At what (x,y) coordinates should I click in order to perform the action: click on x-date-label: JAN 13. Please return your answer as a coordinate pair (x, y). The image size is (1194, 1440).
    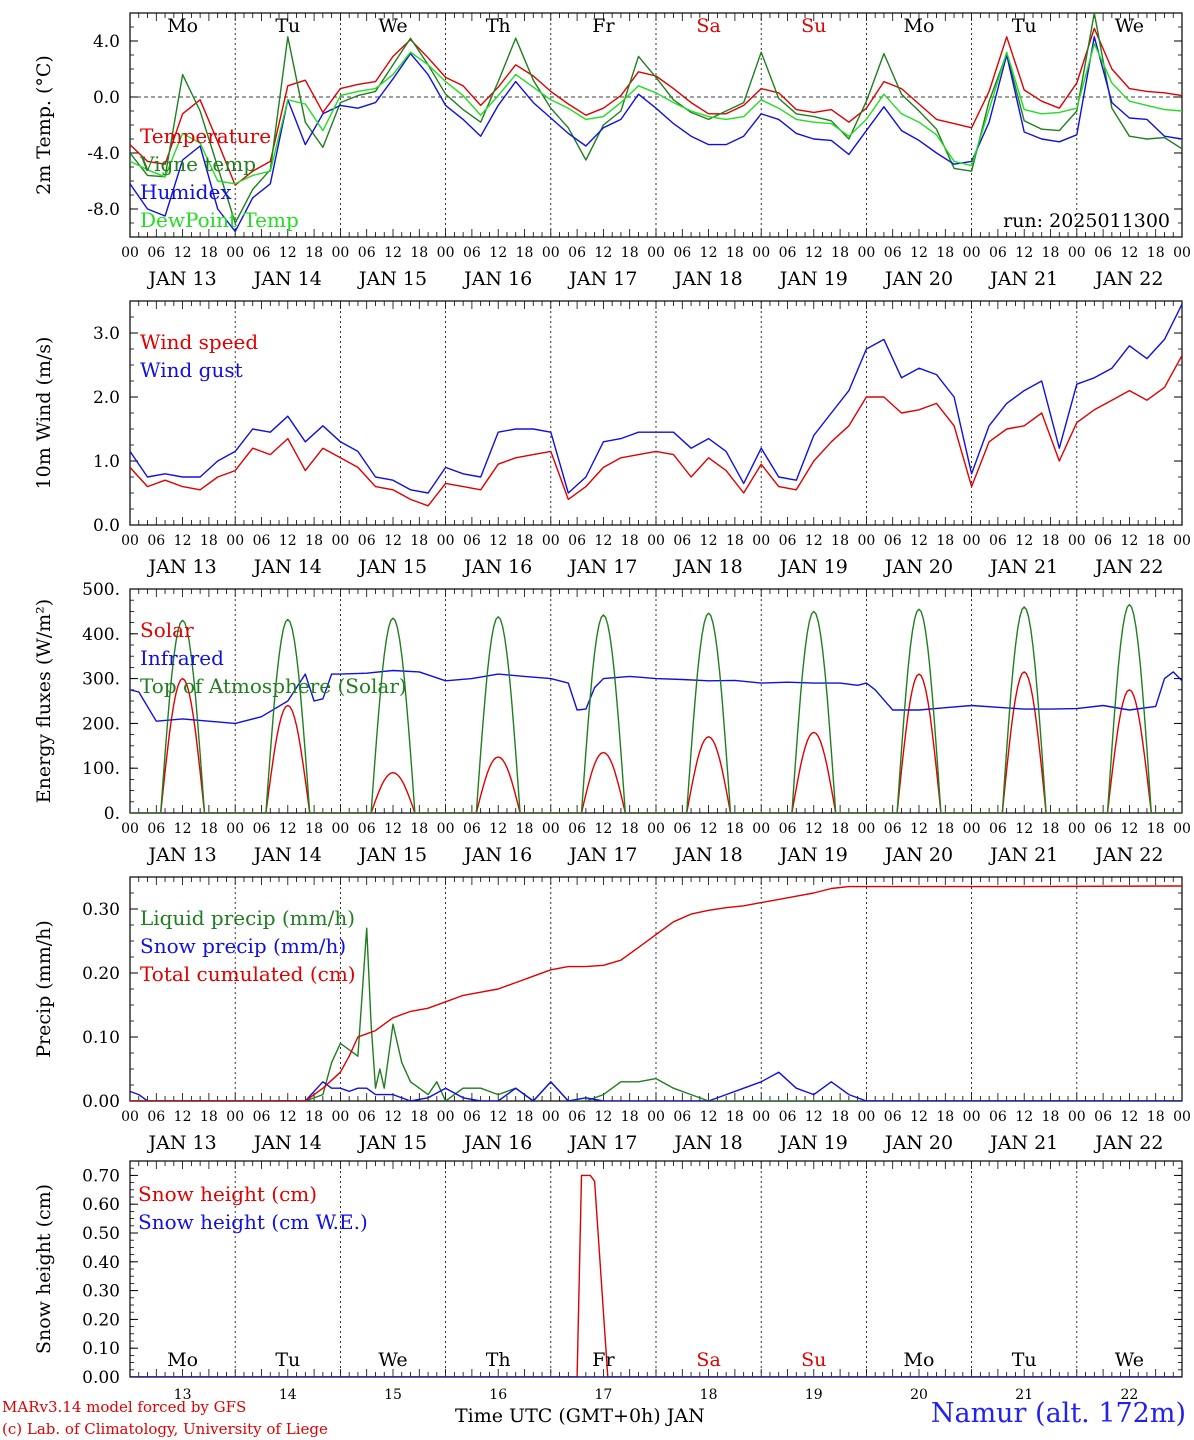
    Looking at the image, I should click on (182, 855).